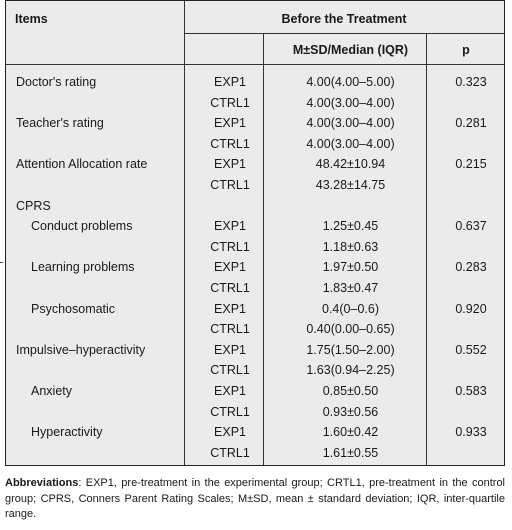 The height and width of the screenshot is (530, 512). Describe the element at coordinates (350, 391) in the screenshot. I see `row-value: 0.85±0.50` at that location.